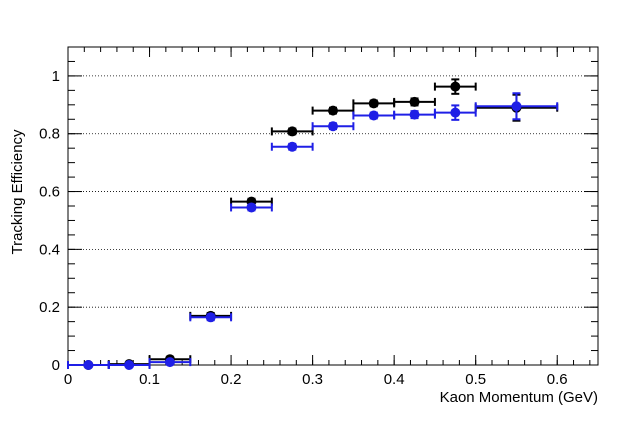 This screenshot has height=422, width=625. What do you see at coordinates (49, 192) in the screenshot?
I see `y-tick-label: 0.6` at bounding box center [49, 192].